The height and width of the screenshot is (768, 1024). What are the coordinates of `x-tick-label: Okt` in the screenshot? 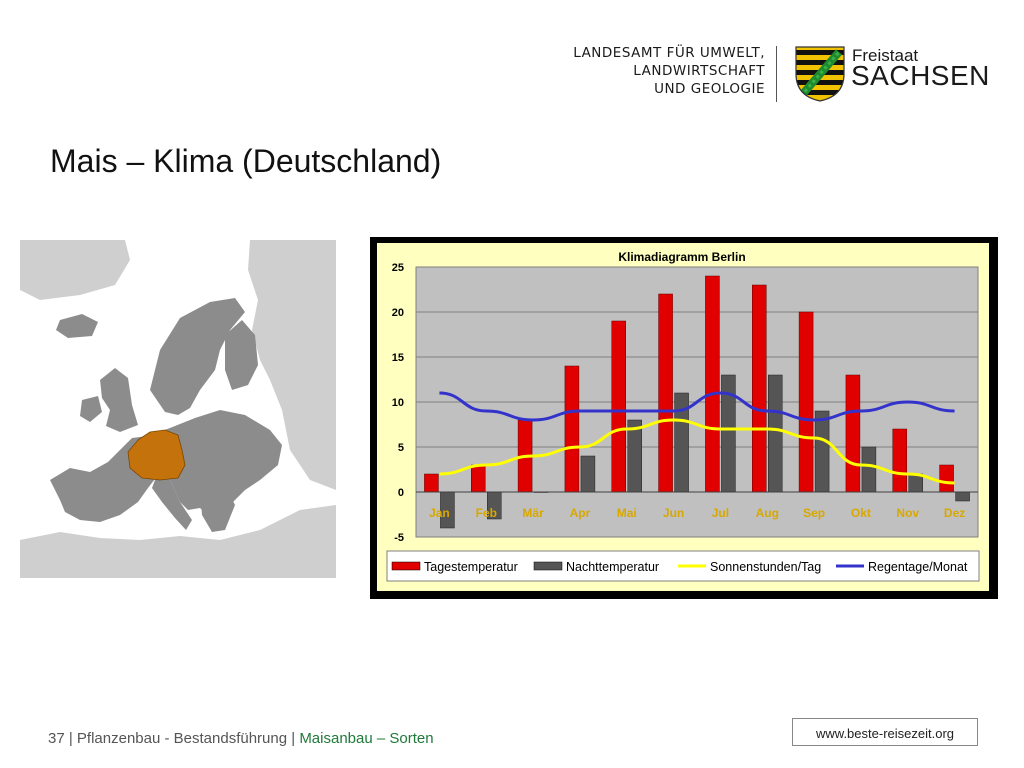 It's located at (861, 513).